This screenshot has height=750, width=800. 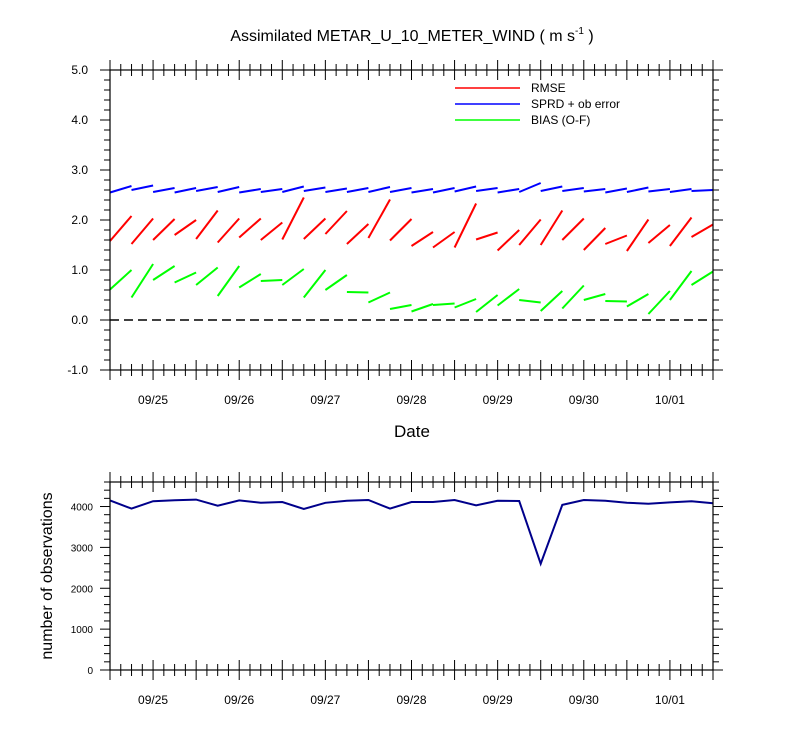 What do you see at coordinates (575, 104) in the screenshot?
I see `legend-label: SPRD + ob error` at bounding box center [575, 104].